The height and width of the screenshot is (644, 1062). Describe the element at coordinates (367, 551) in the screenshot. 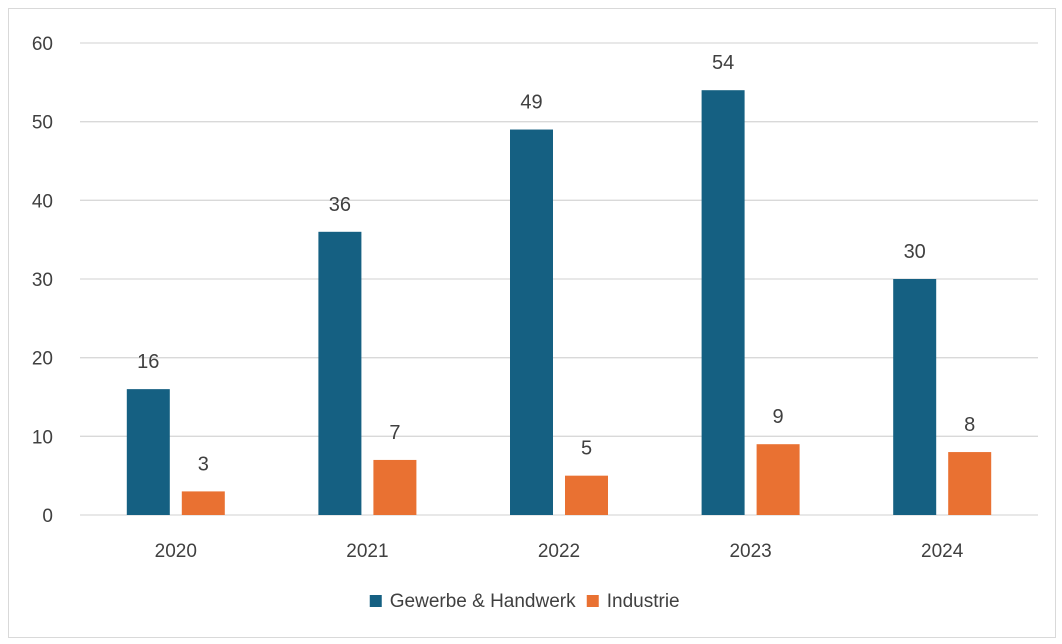

I see `x-tick-label: 2021` at that location.